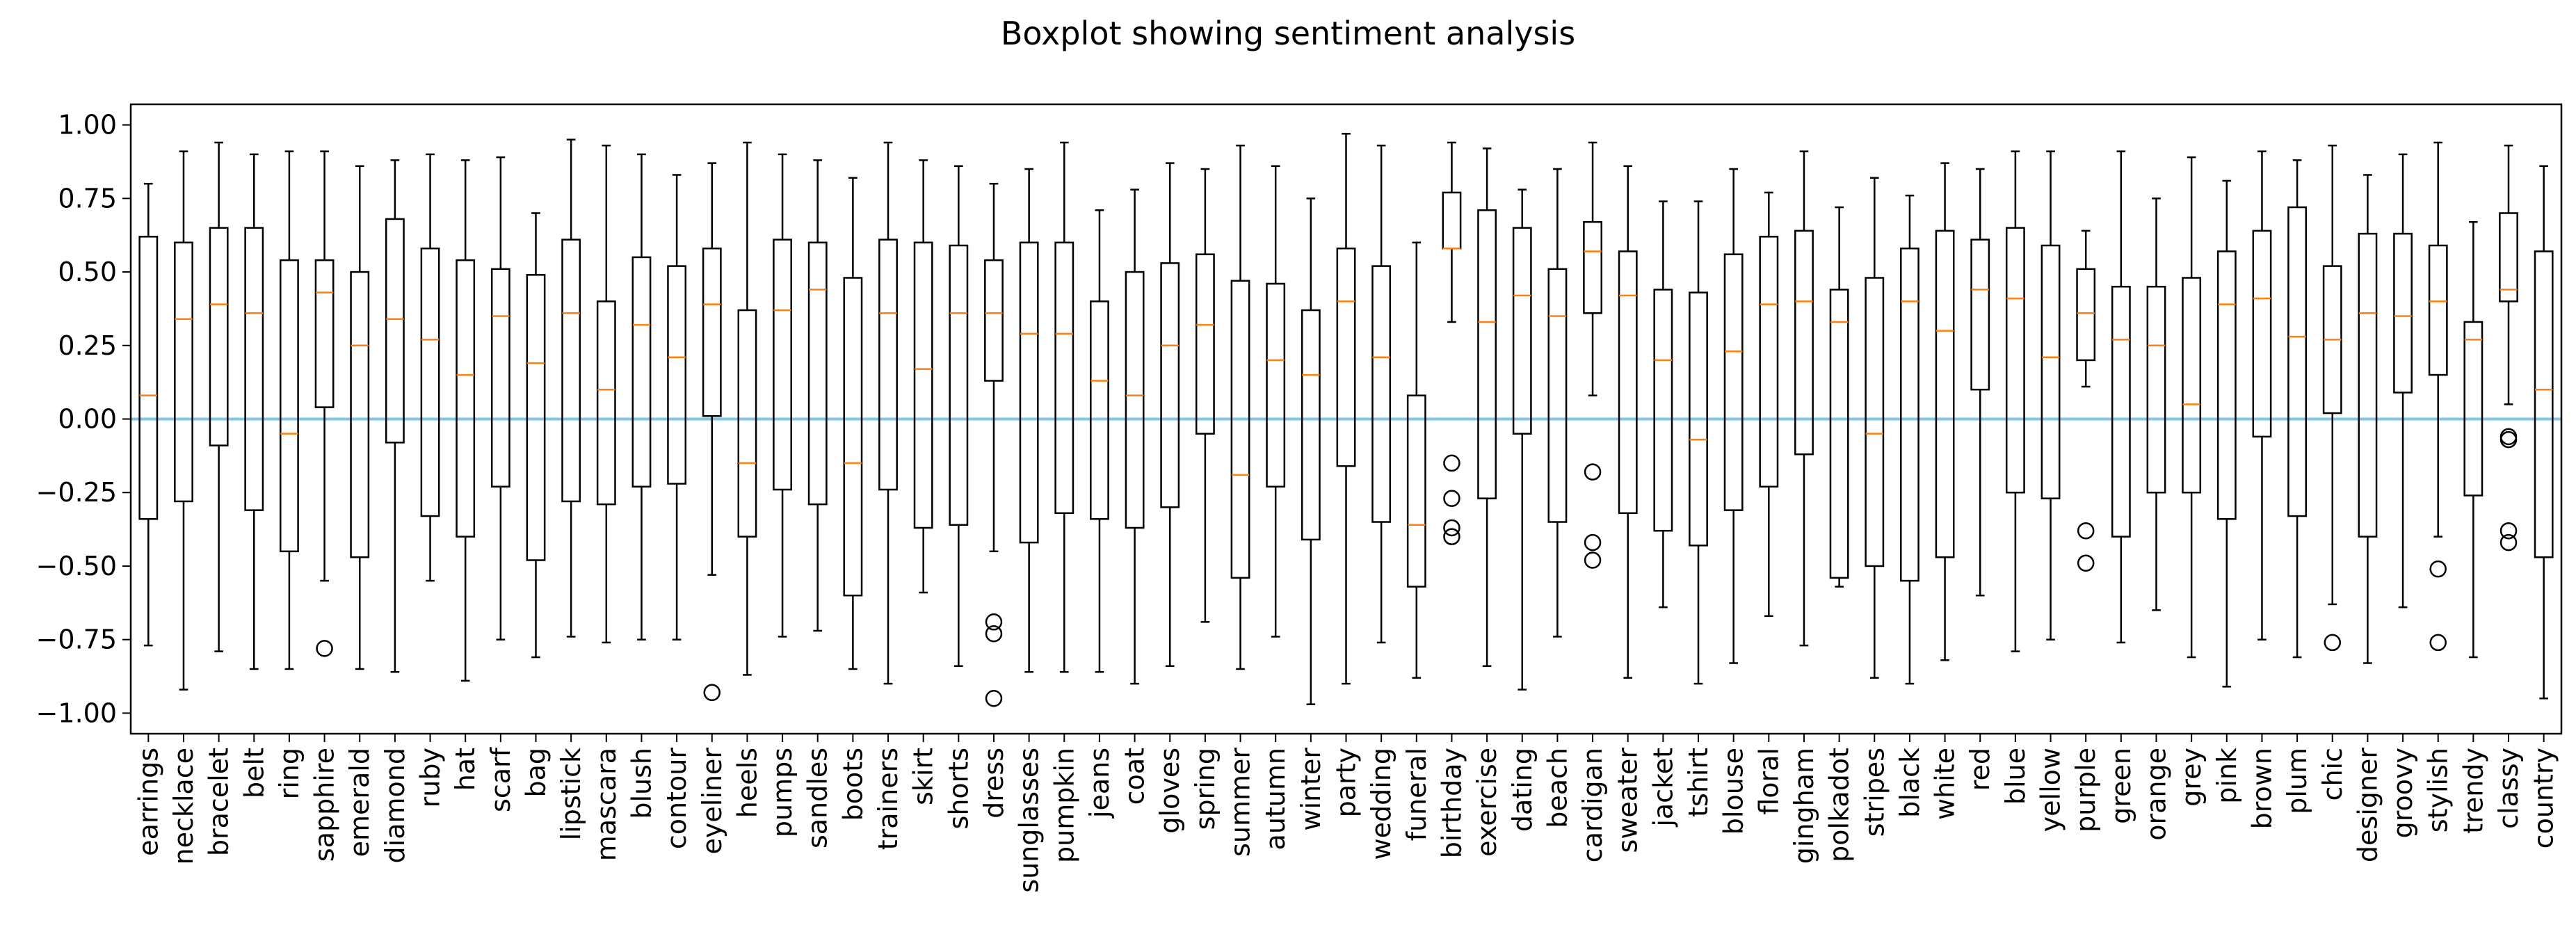 This screenshot has height=934, width=2576. Describe the element at coordinates (76, 640) in the screenshot. I see `y-tick-label: −0.75` at that location.